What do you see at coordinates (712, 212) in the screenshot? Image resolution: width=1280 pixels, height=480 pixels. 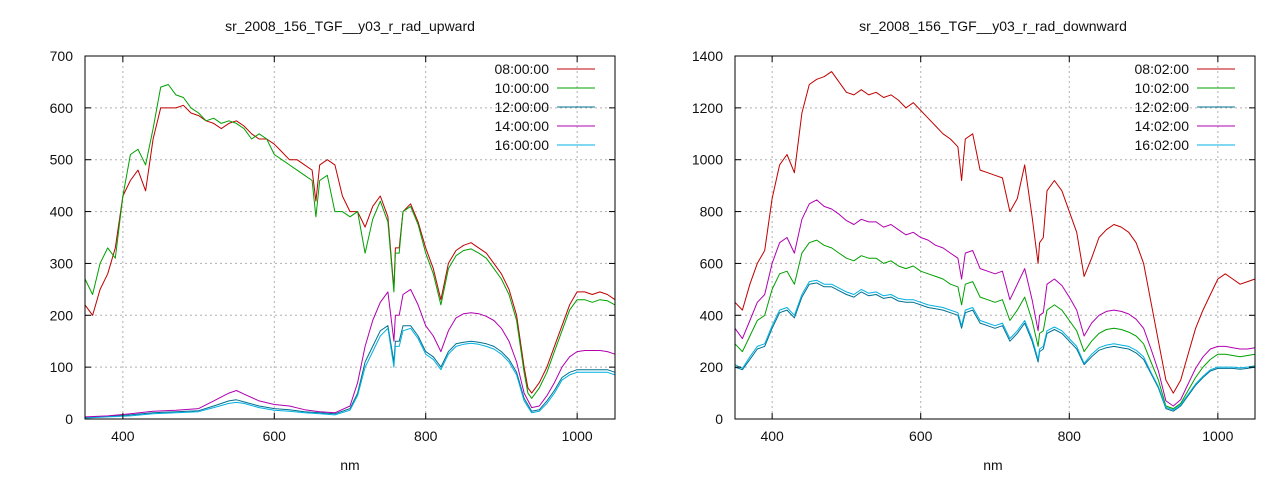 I see `y-tick-label: 800` at bounding box center [712, 212].